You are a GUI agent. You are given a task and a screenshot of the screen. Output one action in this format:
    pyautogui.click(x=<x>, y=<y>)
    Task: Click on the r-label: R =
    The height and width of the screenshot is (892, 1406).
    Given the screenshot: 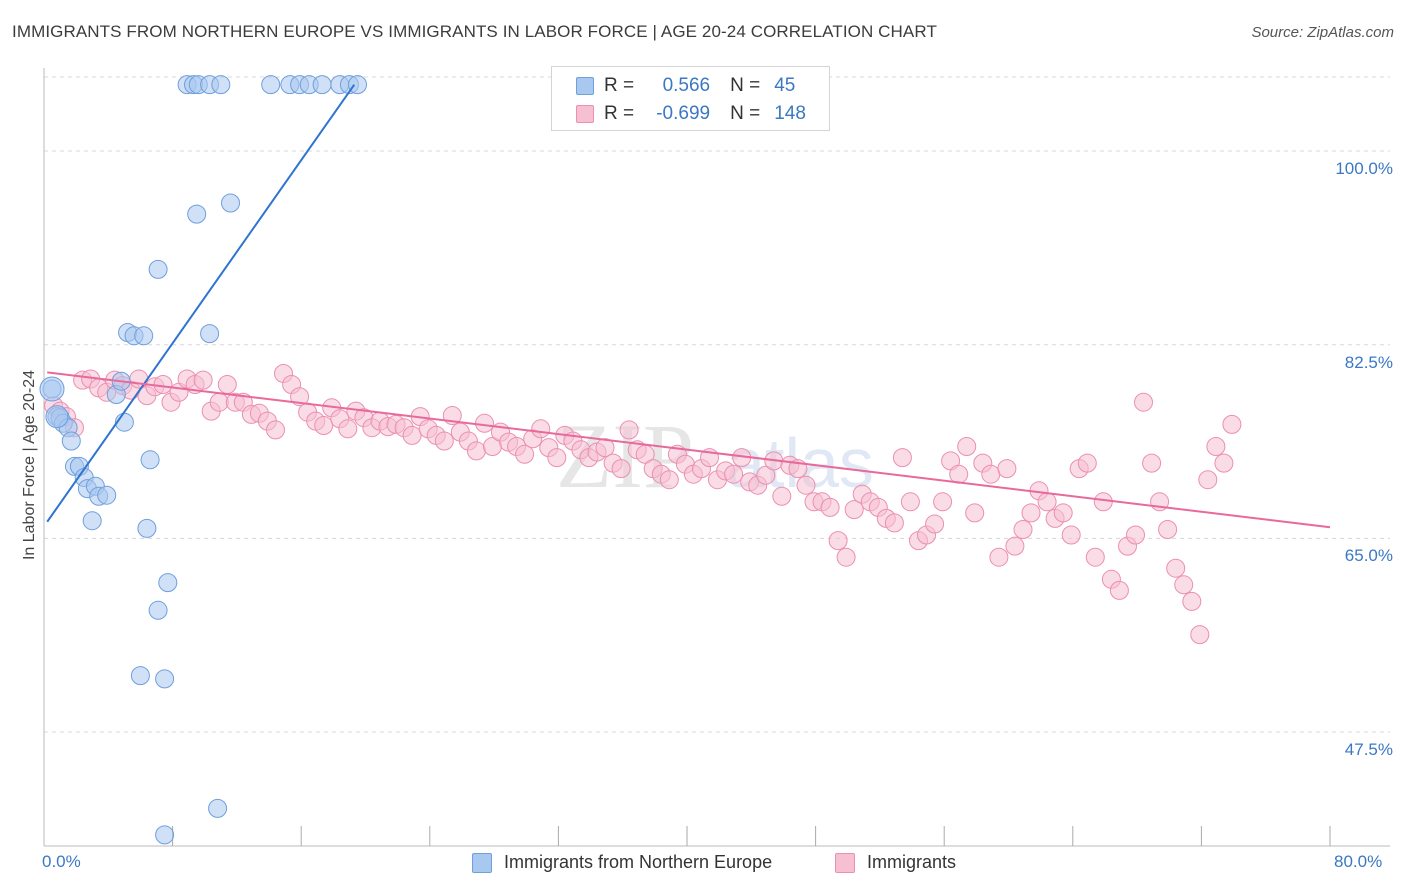 What is the action you would take?
    pyautogui.click(x=619, y=85)
    